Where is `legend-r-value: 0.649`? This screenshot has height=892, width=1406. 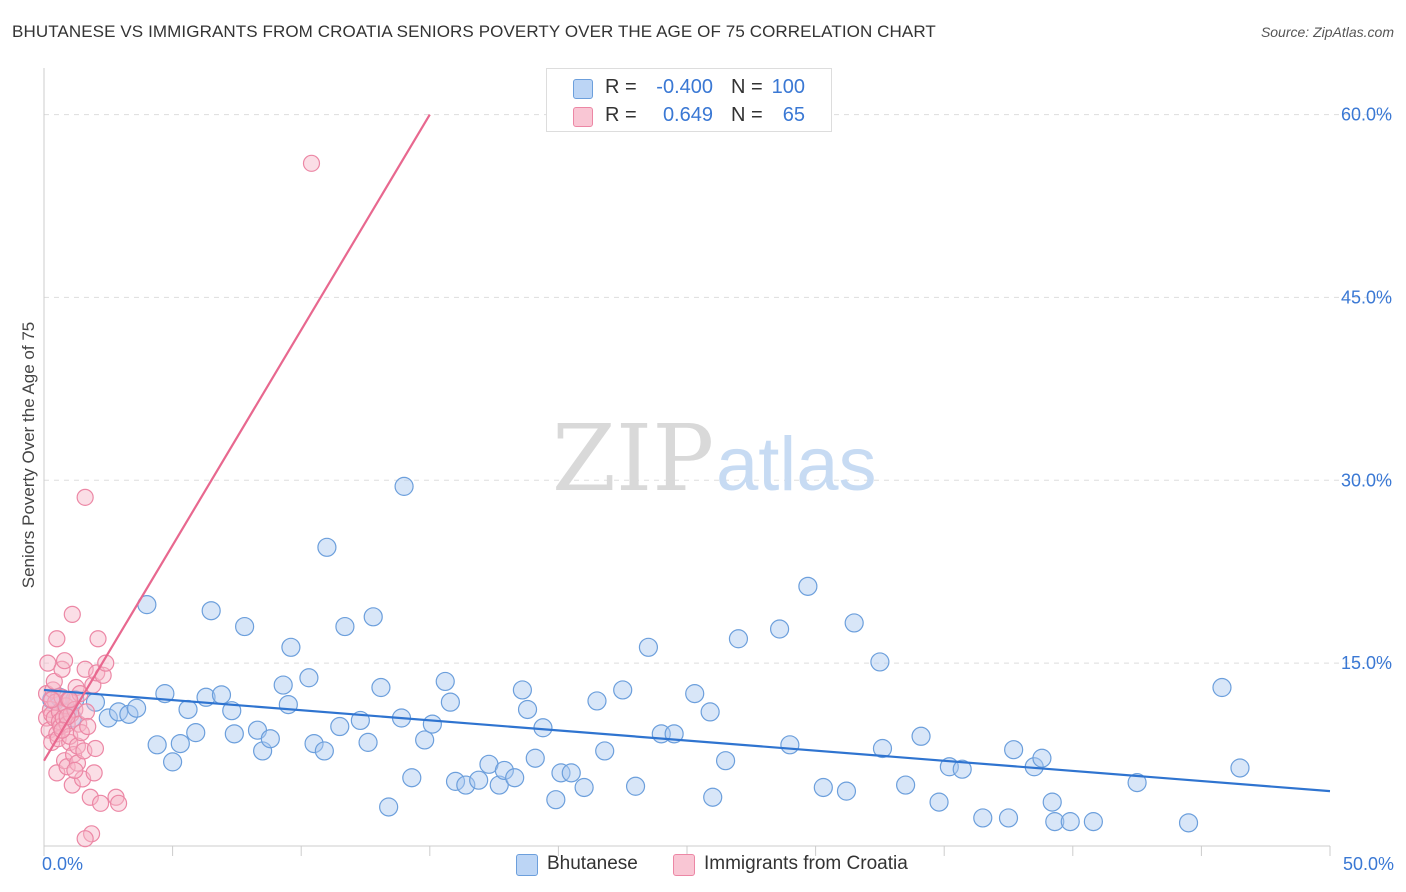
legend-r-value: 0.649 is located at coordinates (687, 115).